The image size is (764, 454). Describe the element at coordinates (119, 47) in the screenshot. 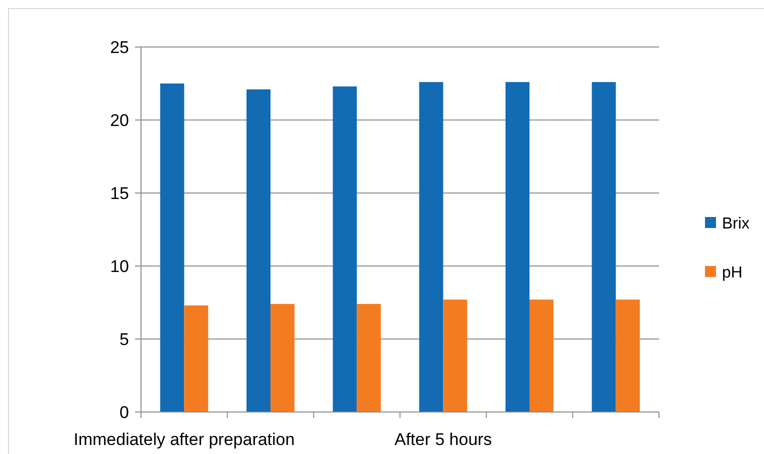

I see `y-tick-label: 25` at that location.